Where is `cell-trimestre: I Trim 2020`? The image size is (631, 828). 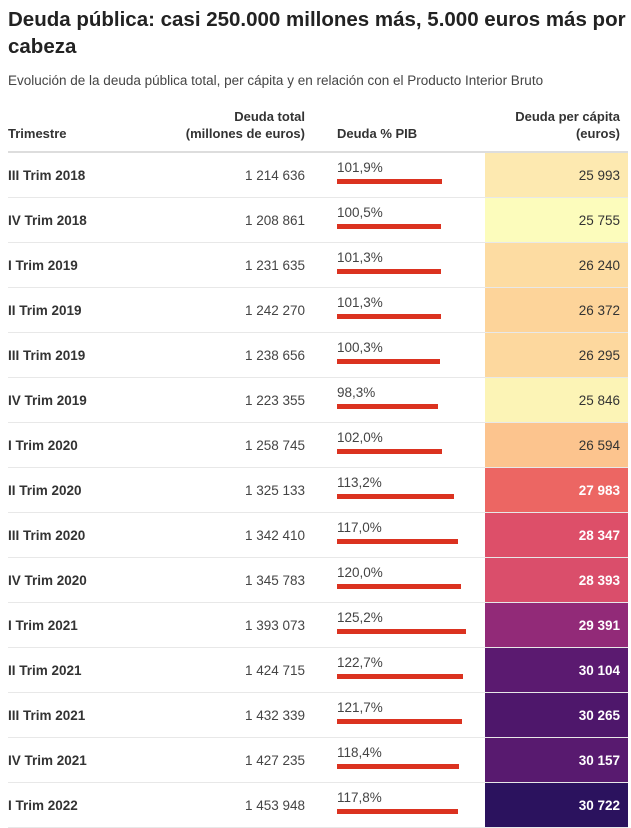 cell-trimestre: I Trim 2020 is located at coordinates (93, 445).